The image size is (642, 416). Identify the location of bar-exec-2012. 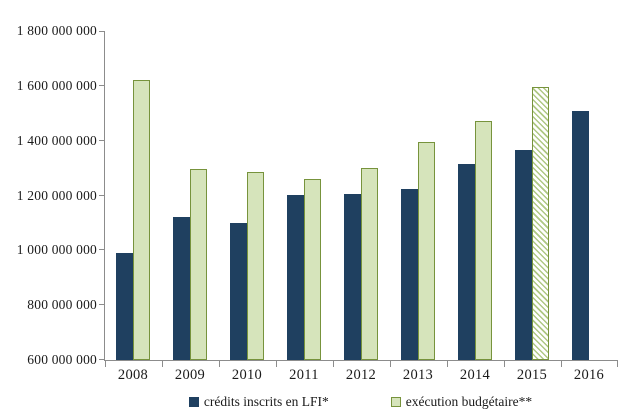
(369, 264).